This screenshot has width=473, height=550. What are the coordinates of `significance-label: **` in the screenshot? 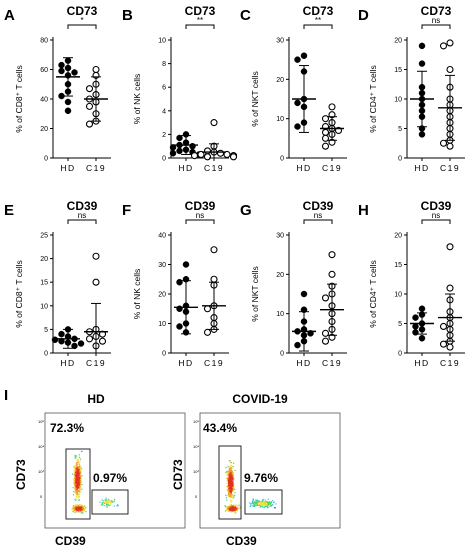 It's located at (200, 20).